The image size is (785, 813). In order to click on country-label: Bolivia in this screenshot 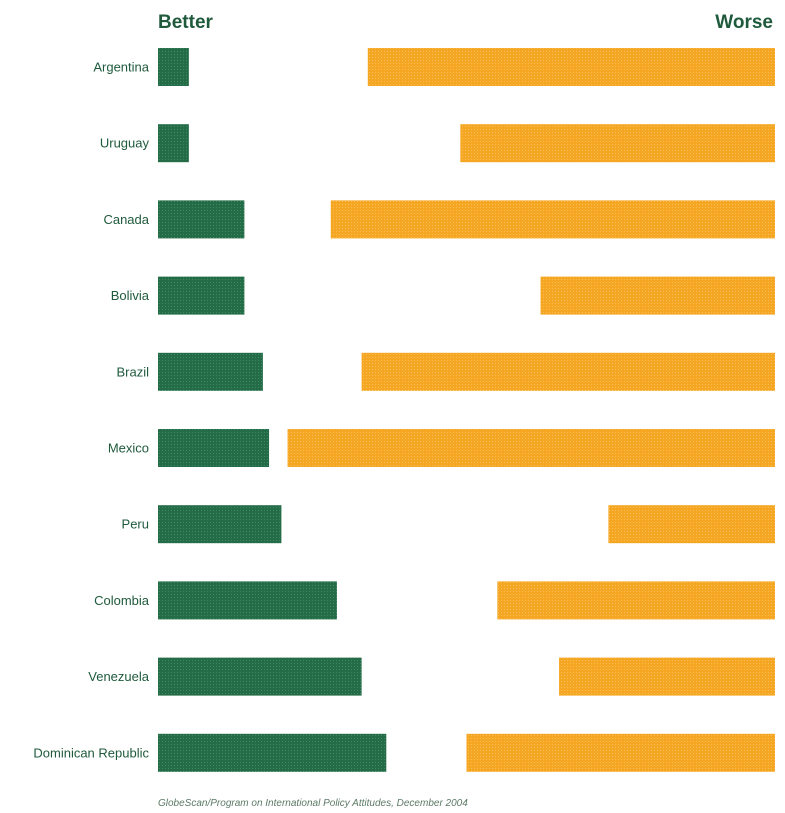, I will do `click(130, 295)`.